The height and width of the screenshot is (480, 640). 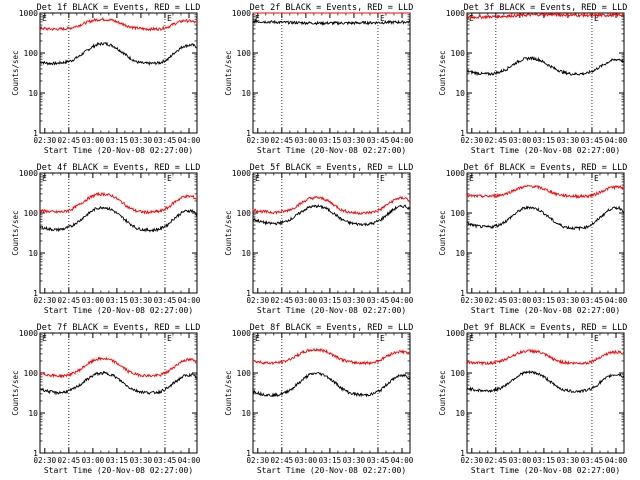 What do you see at coordinates (119, 328) in the screenshot?
I see `panel-title: Det 7f BLACK = Events, RED = LLD` at bounding box center [119, 328].